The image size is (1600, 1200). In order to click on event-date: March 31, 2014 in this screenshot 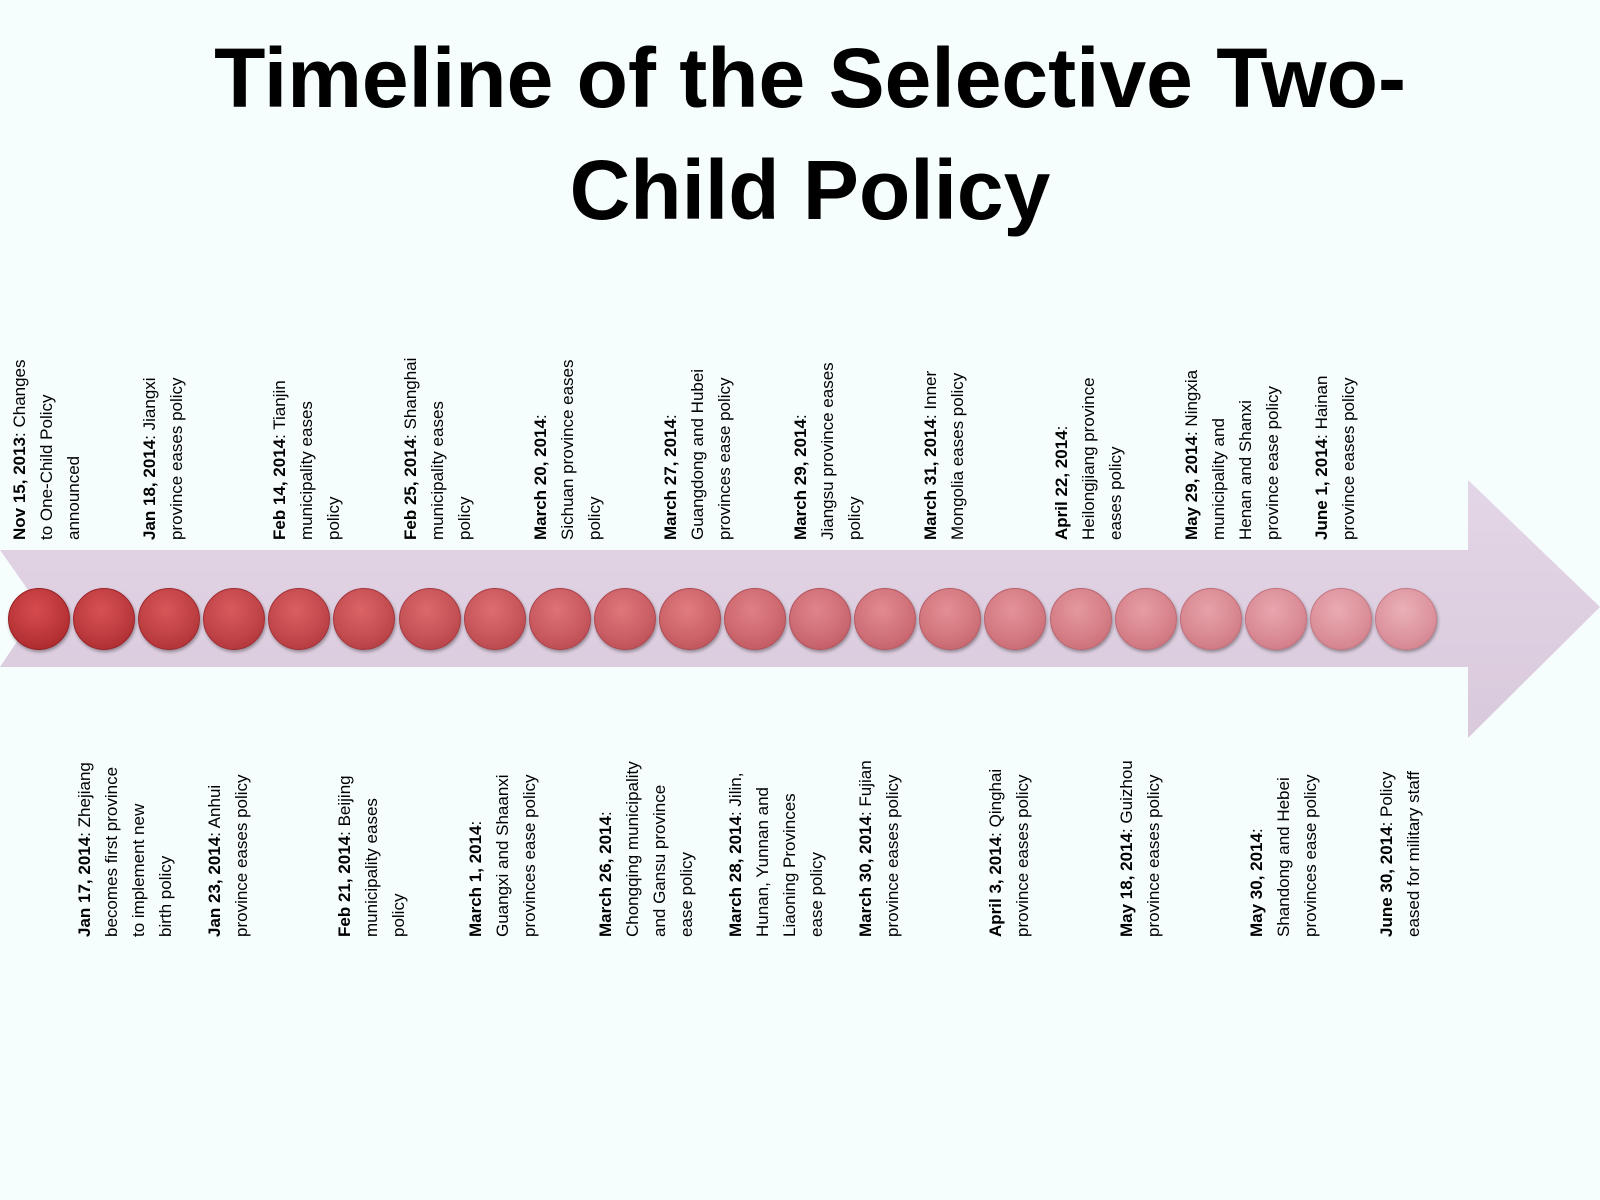, I will do `click(931, 479)`.